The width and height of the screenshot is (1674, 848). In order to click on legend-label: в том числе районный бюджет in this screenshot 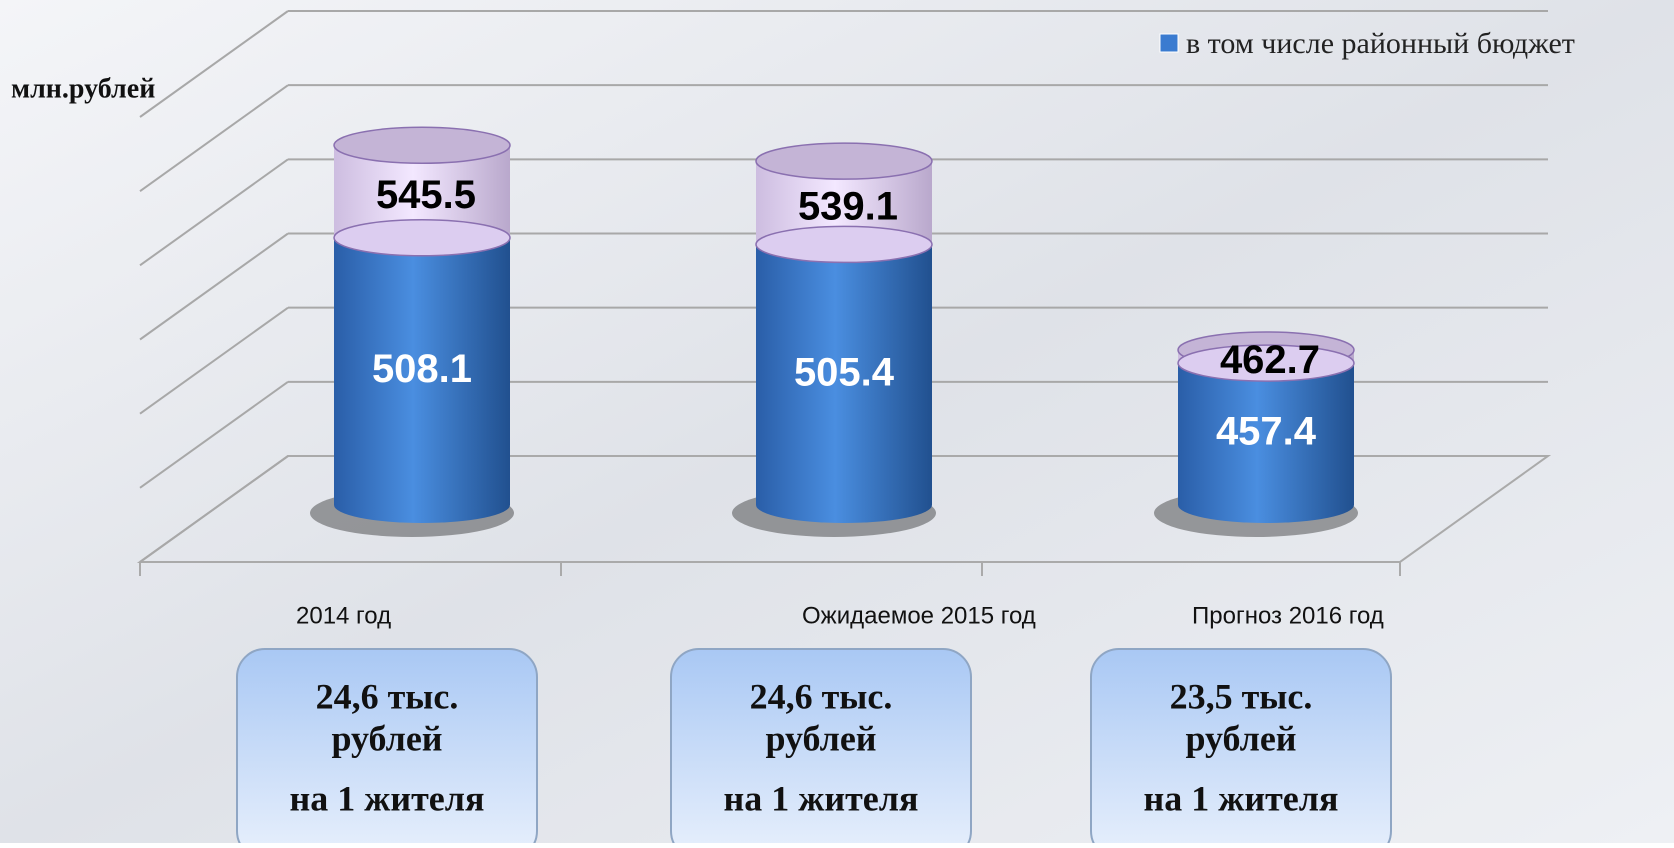, I will do `click(1380, 43)`.